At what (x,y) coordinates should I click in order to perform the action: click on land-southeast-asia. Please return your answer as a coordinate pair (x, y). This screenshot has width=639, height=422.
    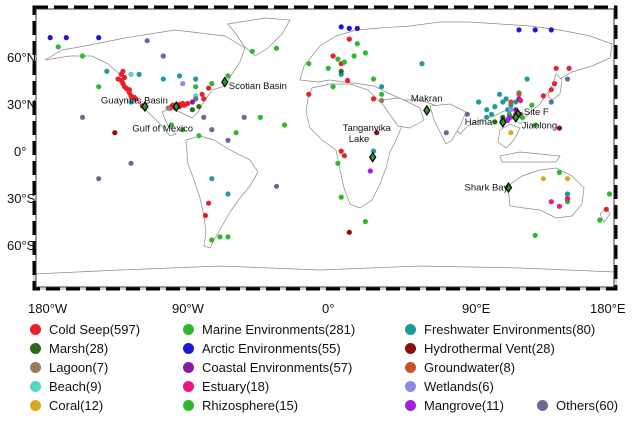
    Looking at the image, I should click on (509, 136).